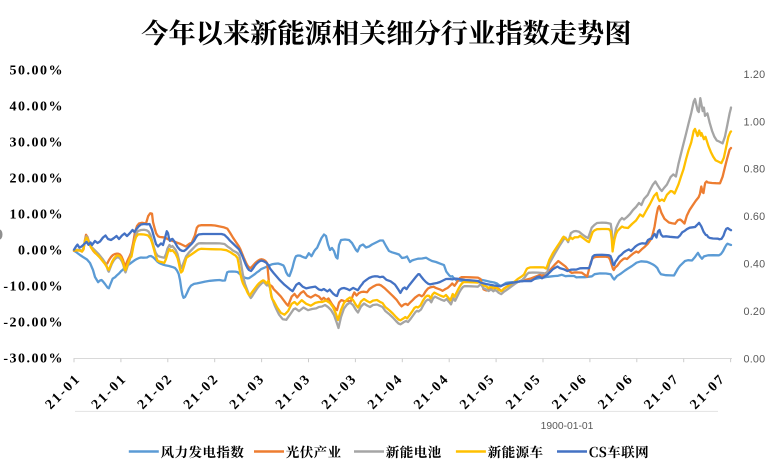 This screenshot has height=470, width=767. What do you see at coordinates (37, 179) in the screenshot?
I see `svg-text: 20.00%` at bounding box center [37, 179].